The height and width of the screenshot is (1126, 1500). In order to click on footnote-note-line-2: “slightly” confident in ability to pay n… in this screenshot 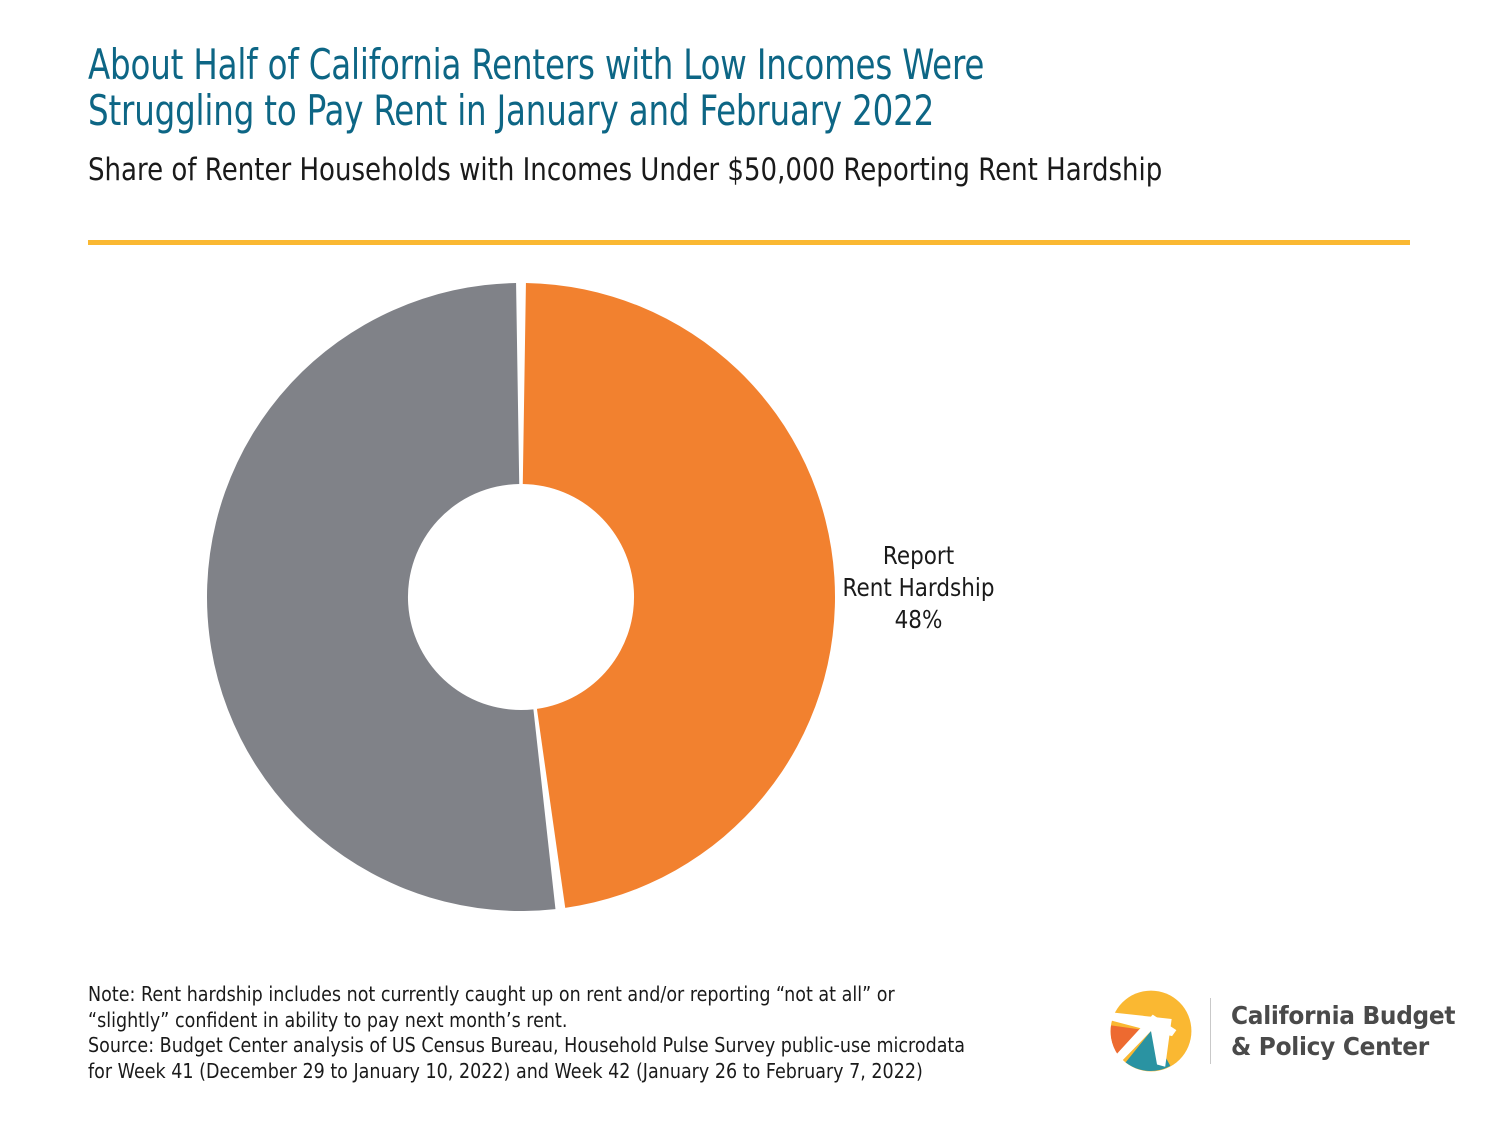, I will do `click(328, 1019)`.